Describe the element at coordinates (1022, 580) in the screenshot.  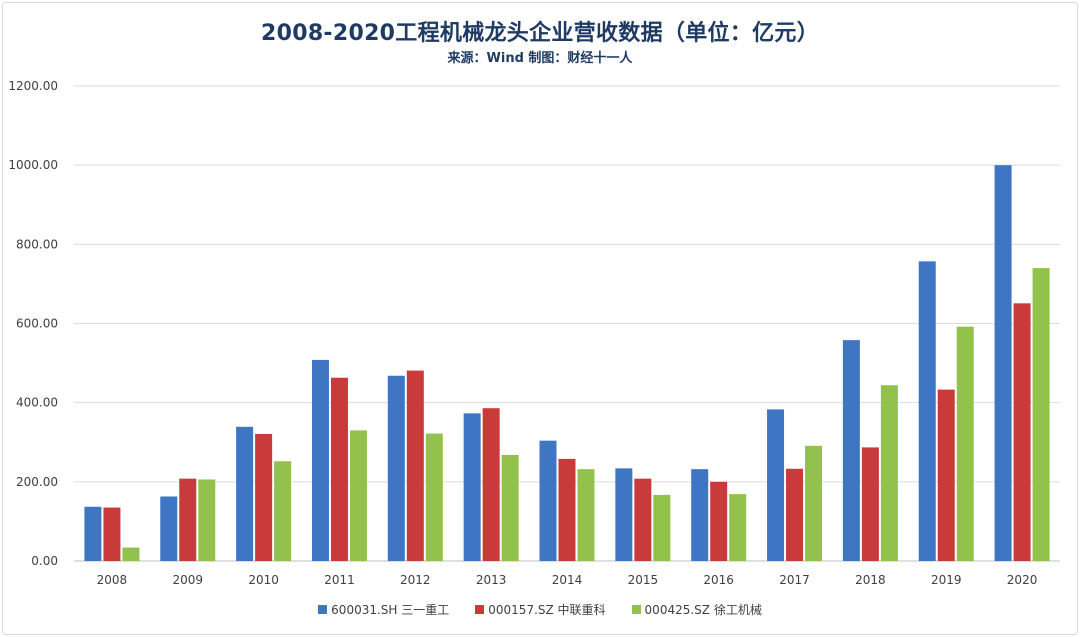
I see `x-tick-label: 2020` at that location.